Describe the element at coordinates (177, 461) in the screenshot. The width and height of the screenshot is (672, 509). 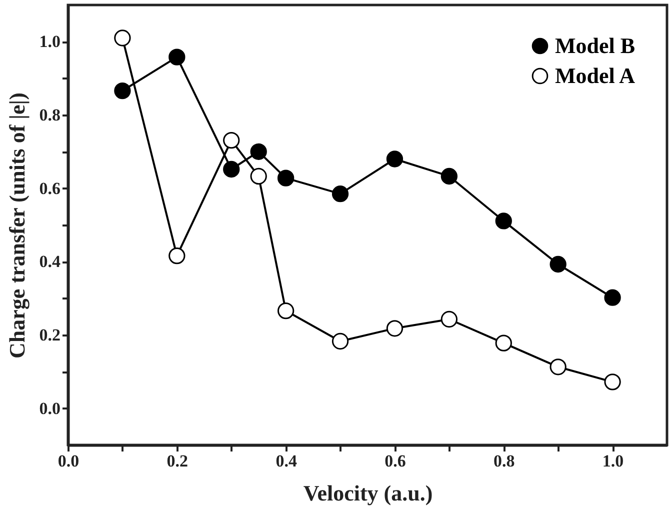
I see `x-tick-label: 0.2` at that location.